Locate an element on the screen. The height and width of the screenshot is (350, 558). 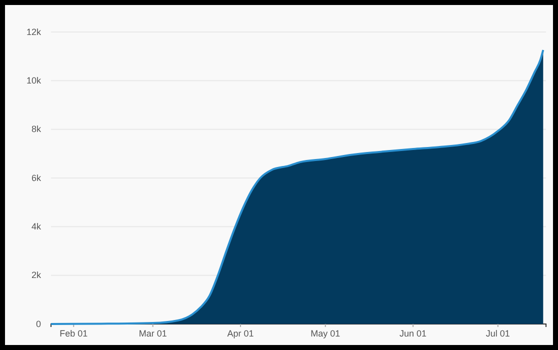
x-tick-label: Jun 01 is located at coordinates (413, 333).